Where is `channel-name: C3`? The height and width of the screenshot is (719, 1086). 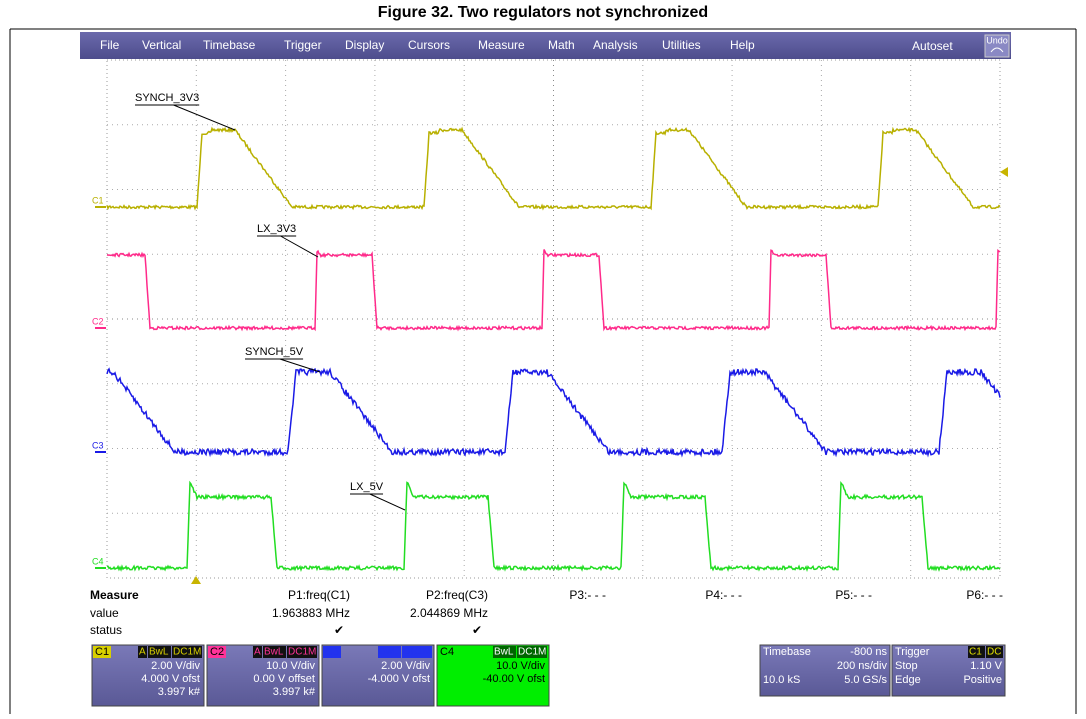
channel-name: C3 is located at coordinates (332, 652).